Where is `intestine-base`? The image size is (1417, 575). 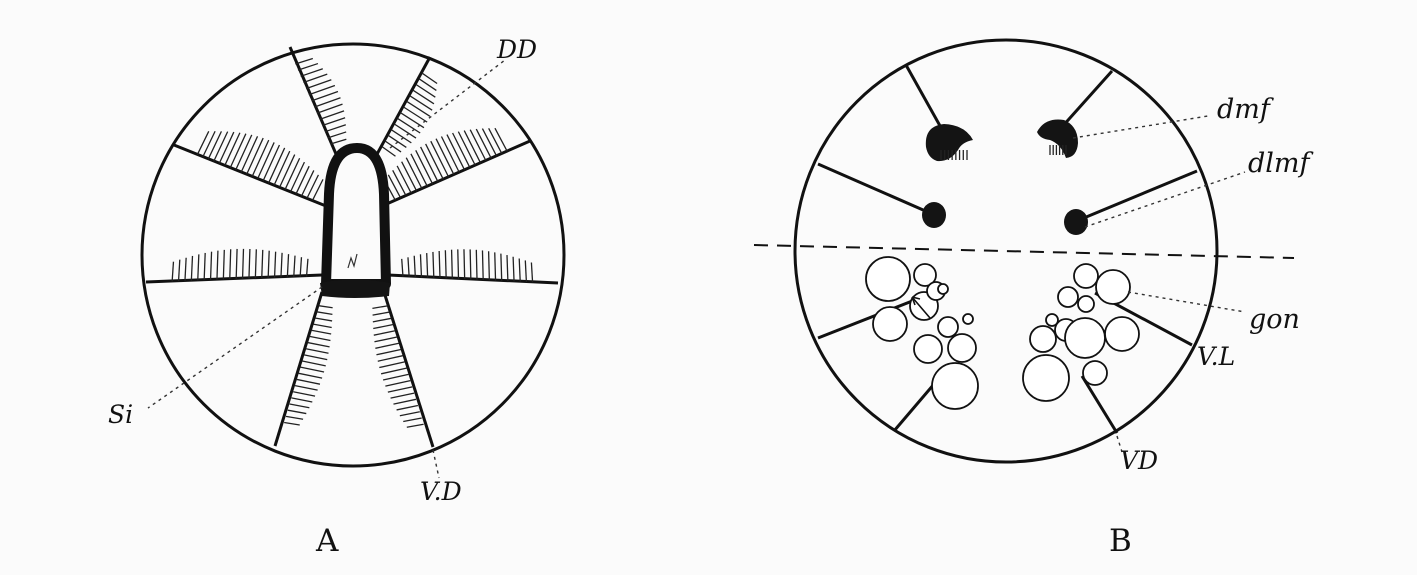
intestine-base is located at coordinates (355, 288).